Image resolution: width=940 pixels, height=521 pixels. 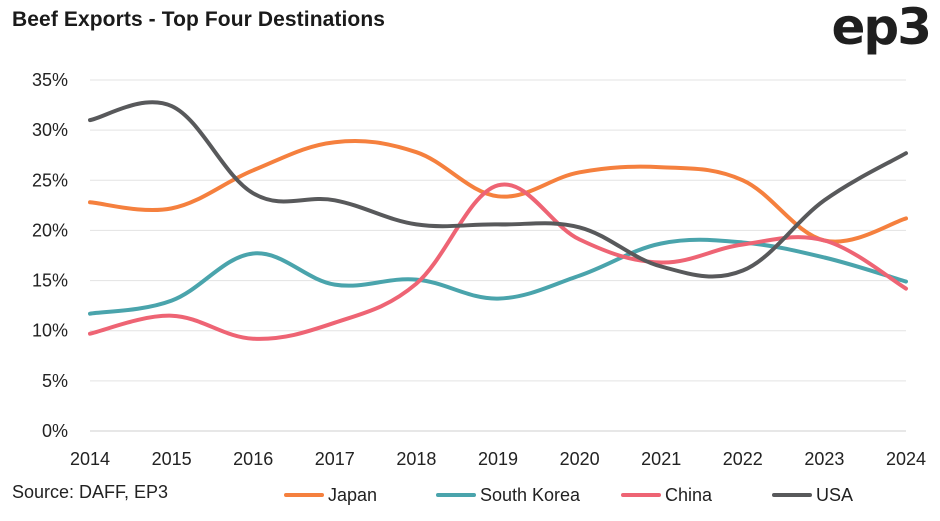 I want to click on chart-title: Beef Exports - Top Four Destinations, so click(x=199, y=19).